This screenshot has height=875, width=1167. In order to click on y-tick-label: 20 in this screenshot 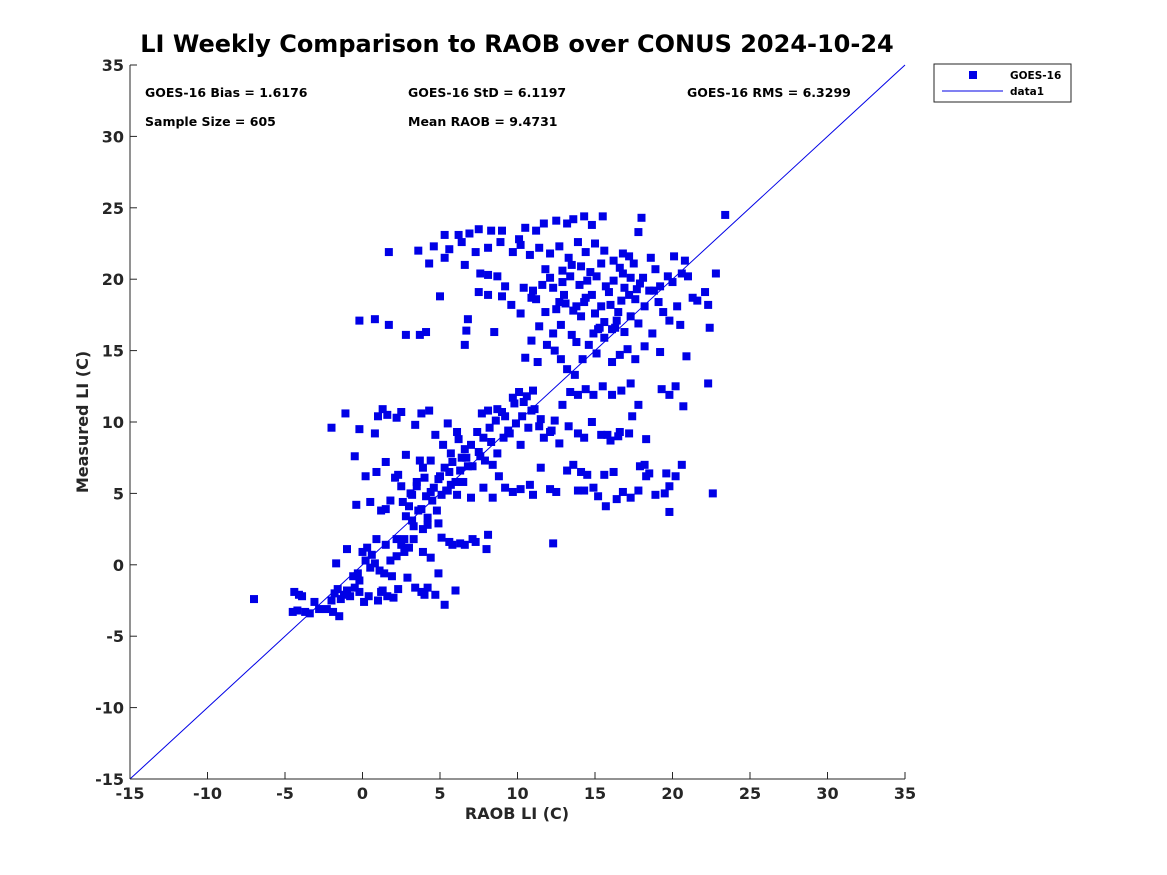, I will do `click(113, 279)`.